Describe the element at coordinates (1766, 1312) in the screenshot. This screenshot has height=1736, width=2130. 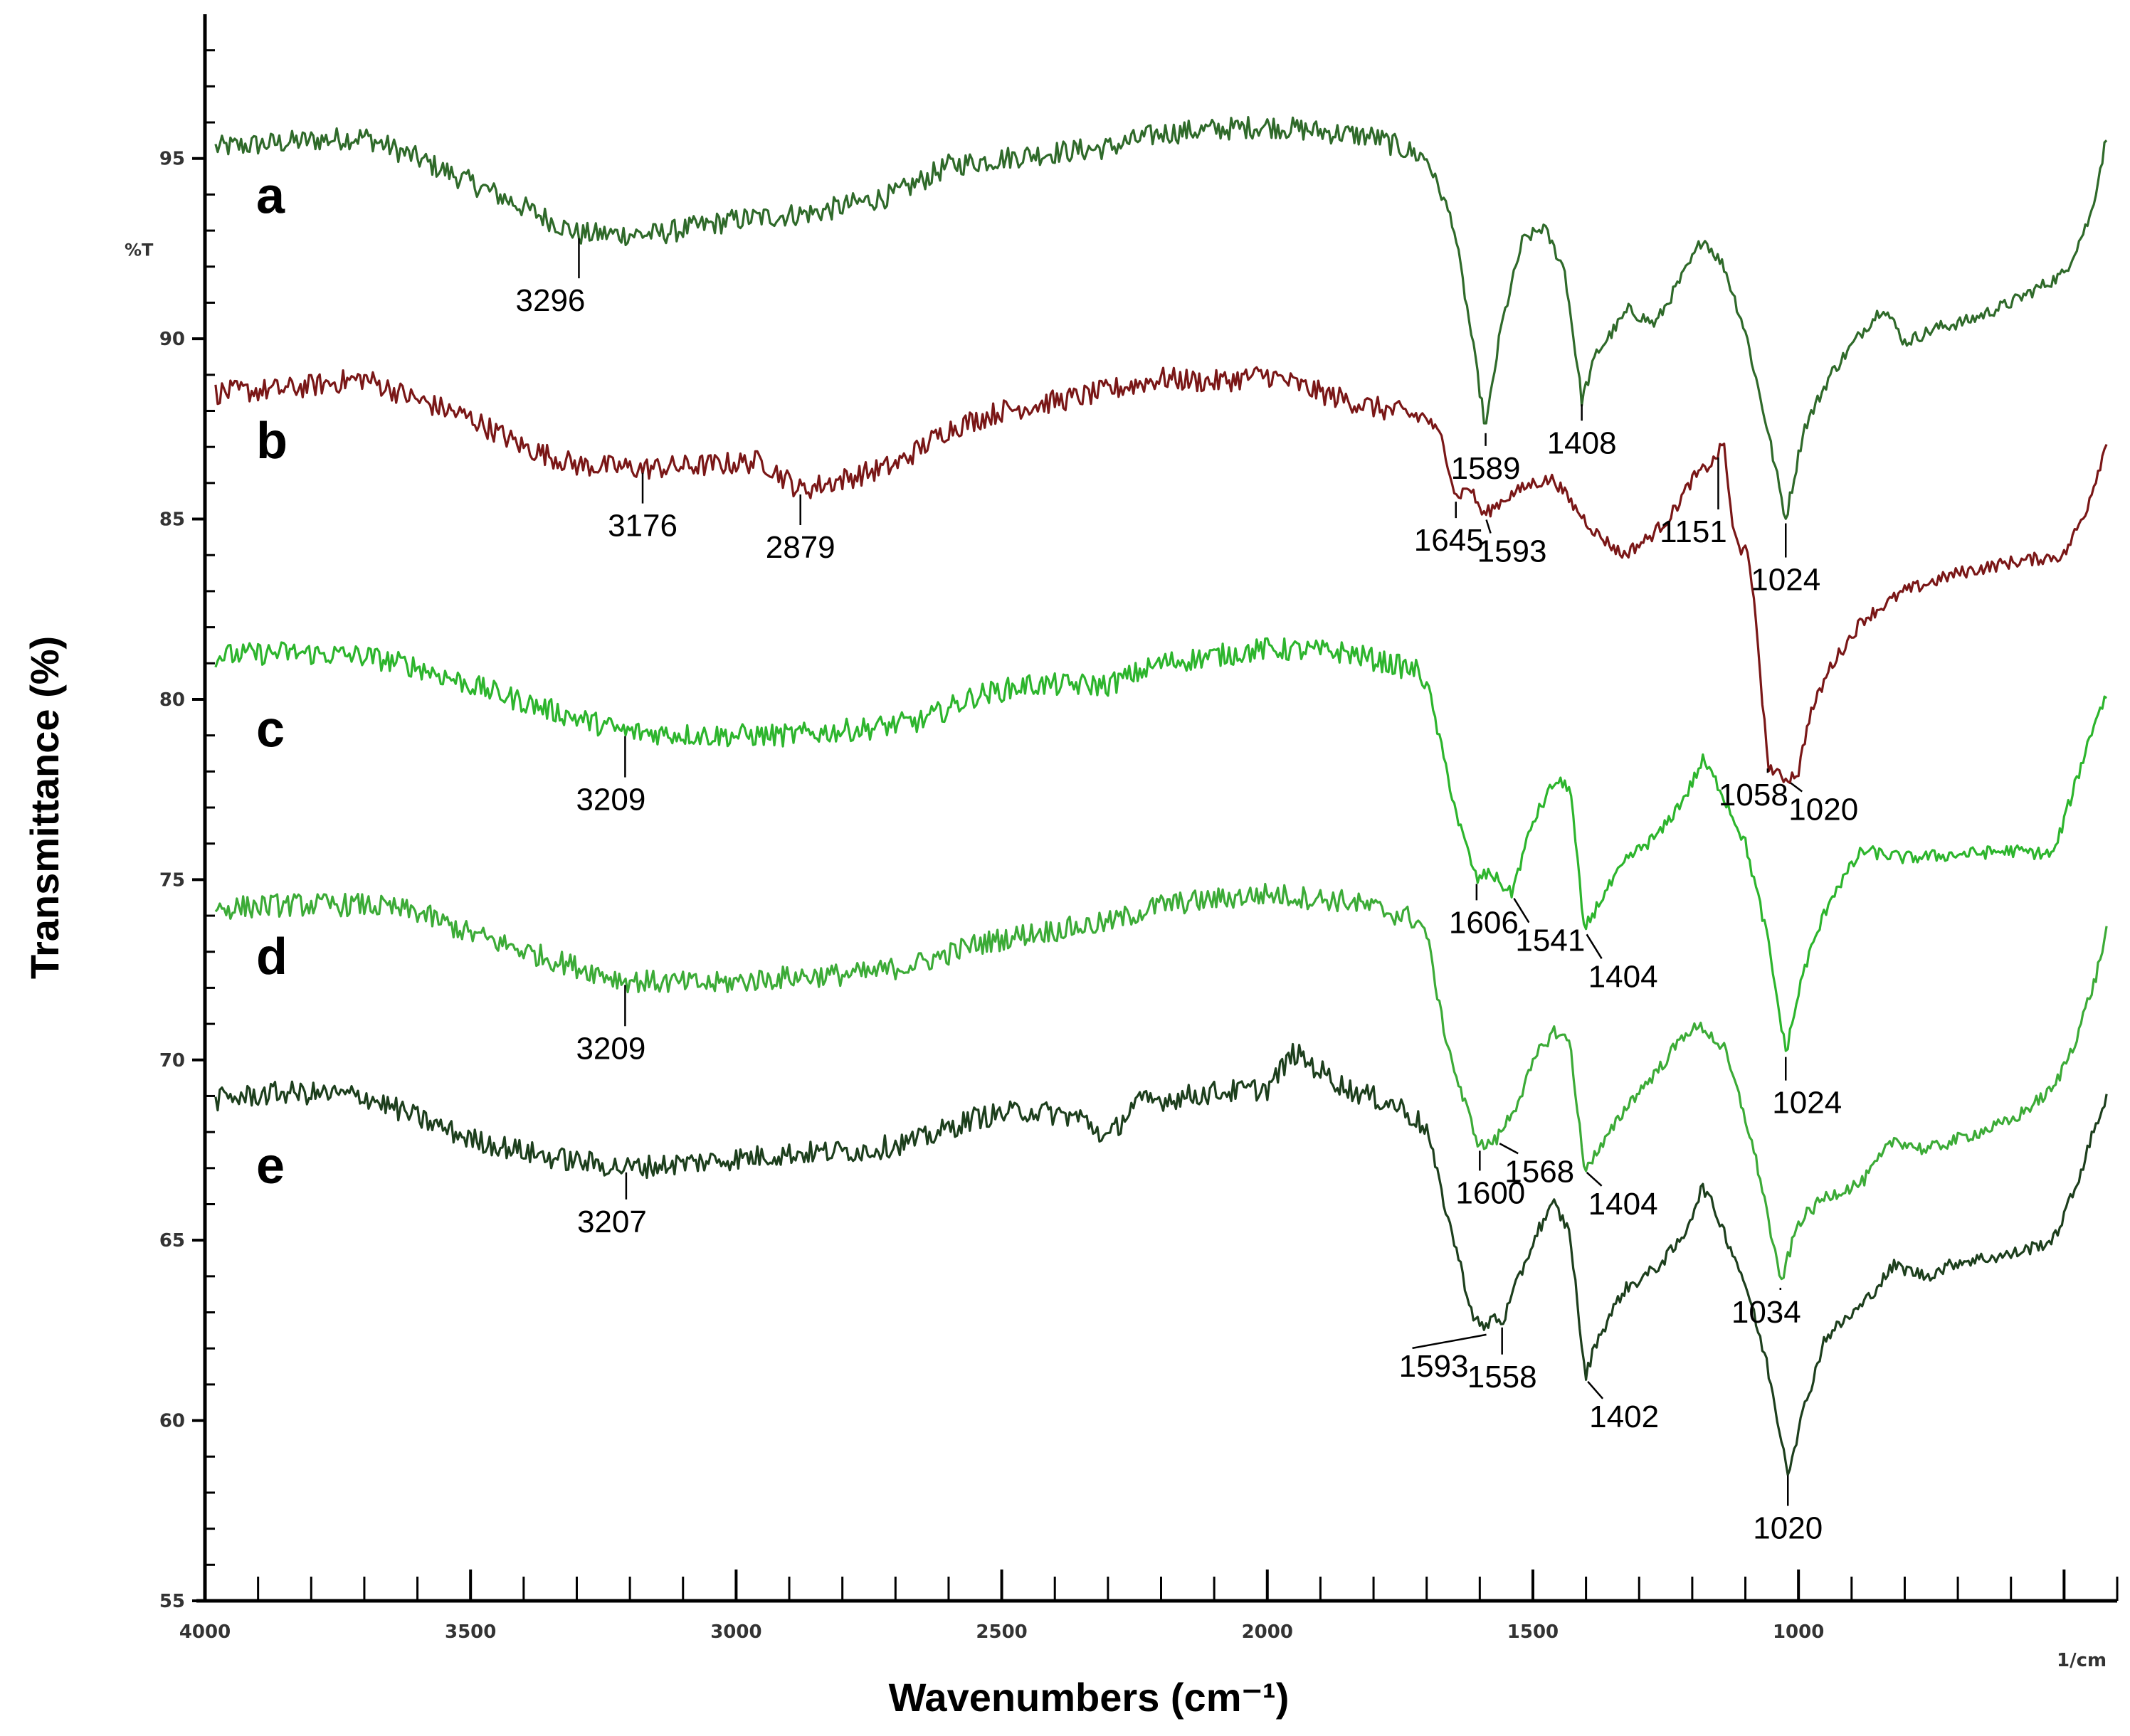
I see `peak-label: 1034` at that location.